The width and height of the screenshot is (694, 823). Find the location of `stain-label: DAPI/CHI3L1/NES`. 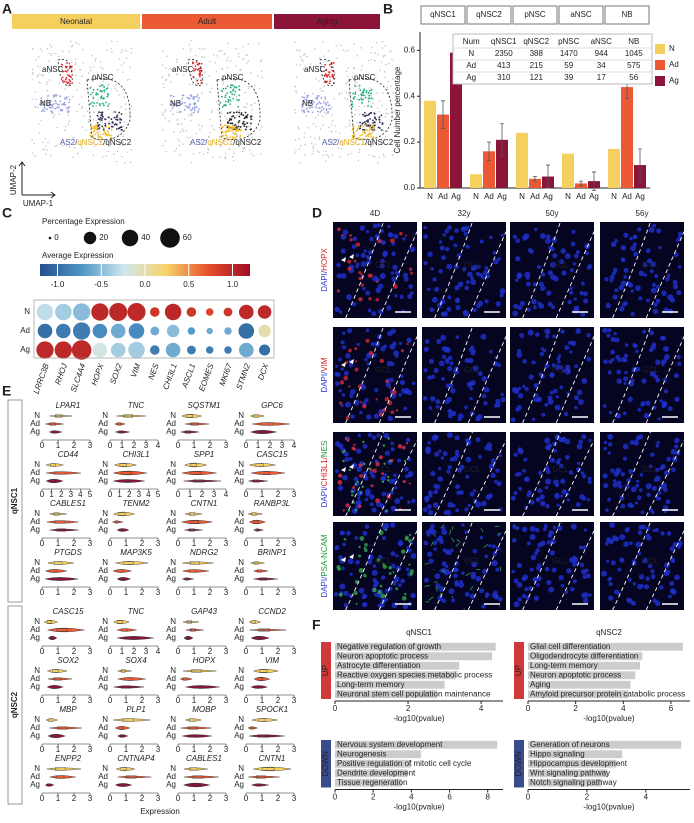

stain-label: DAPI/CHI3L1/NES is located at coordinates (324, 474).